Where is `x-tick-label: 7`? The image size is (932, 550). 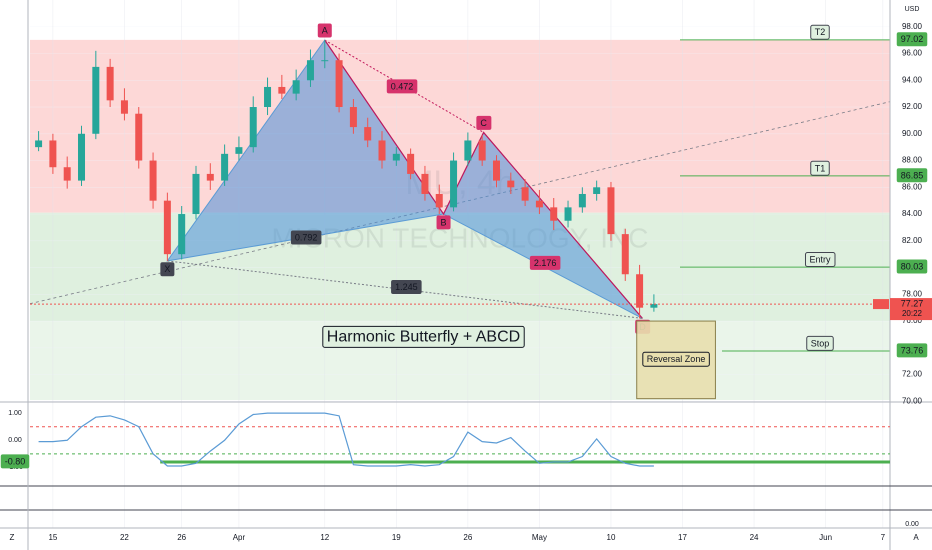
x-tick-label: 7 is located at coordinates (883, 537).